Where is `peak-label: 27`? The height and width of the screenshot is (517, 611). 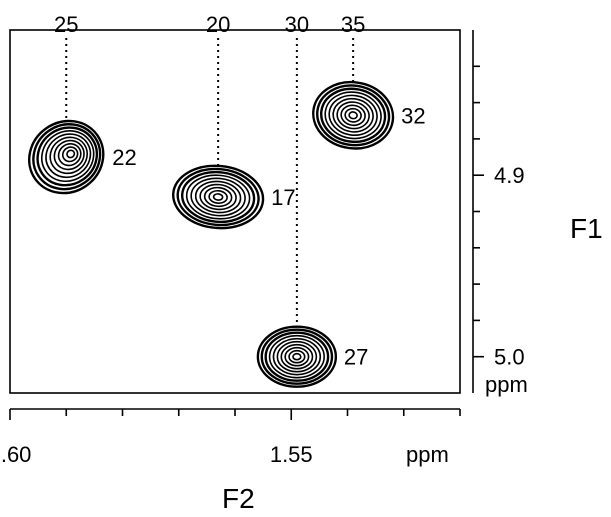 peak-label: 27 is located at coordinates (356, 357).